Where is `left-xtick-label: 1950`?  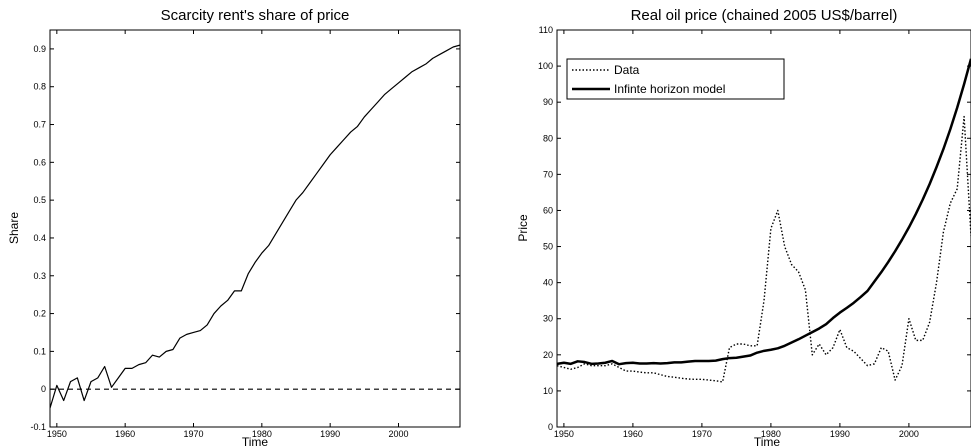
left-xtick-label: 1950 is located at coordinates (57, 434).